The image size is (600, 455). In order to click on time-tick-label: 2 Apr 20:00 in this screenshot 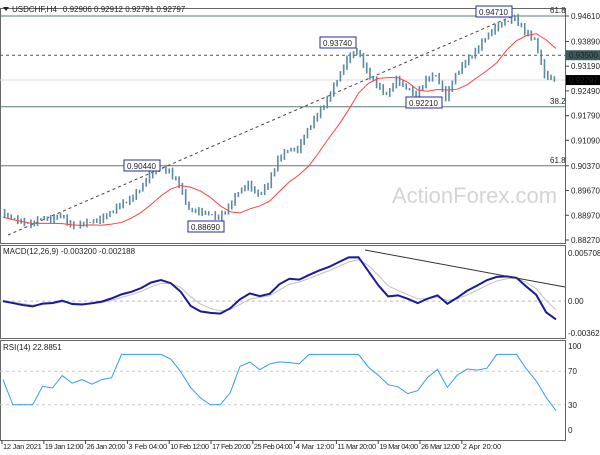, I will do `click(482, 446)`.